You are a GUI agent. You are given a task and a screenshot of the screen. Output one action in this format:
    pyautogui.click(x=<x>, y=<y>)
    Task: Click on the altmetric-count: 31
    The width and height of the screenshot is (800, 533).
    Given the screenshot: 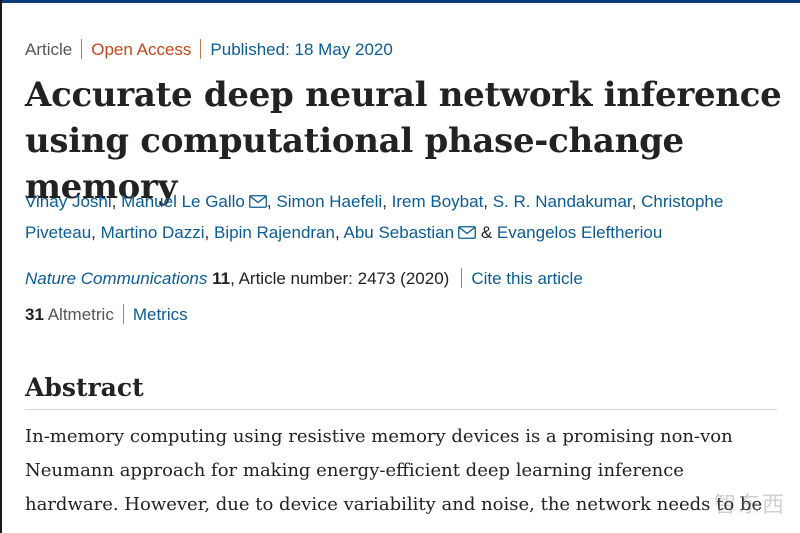 What is the action you would take?
    pyautogui.click(x=34, y=314)
    